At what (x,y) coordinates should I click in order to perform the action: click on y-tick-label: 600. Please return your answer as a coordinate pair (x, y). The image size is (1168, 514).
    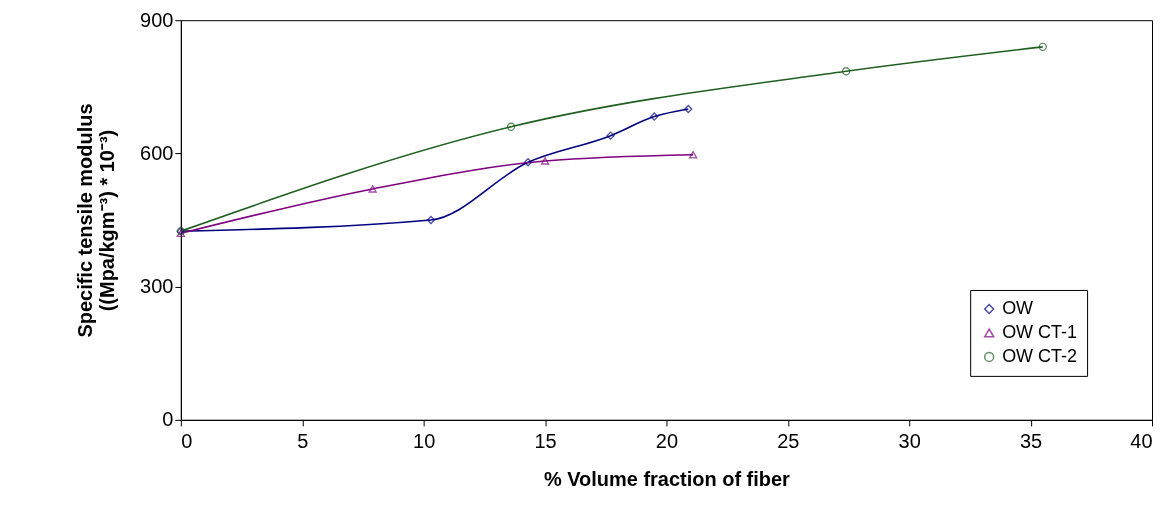
    Looking at the image, I should click on (157, 152).